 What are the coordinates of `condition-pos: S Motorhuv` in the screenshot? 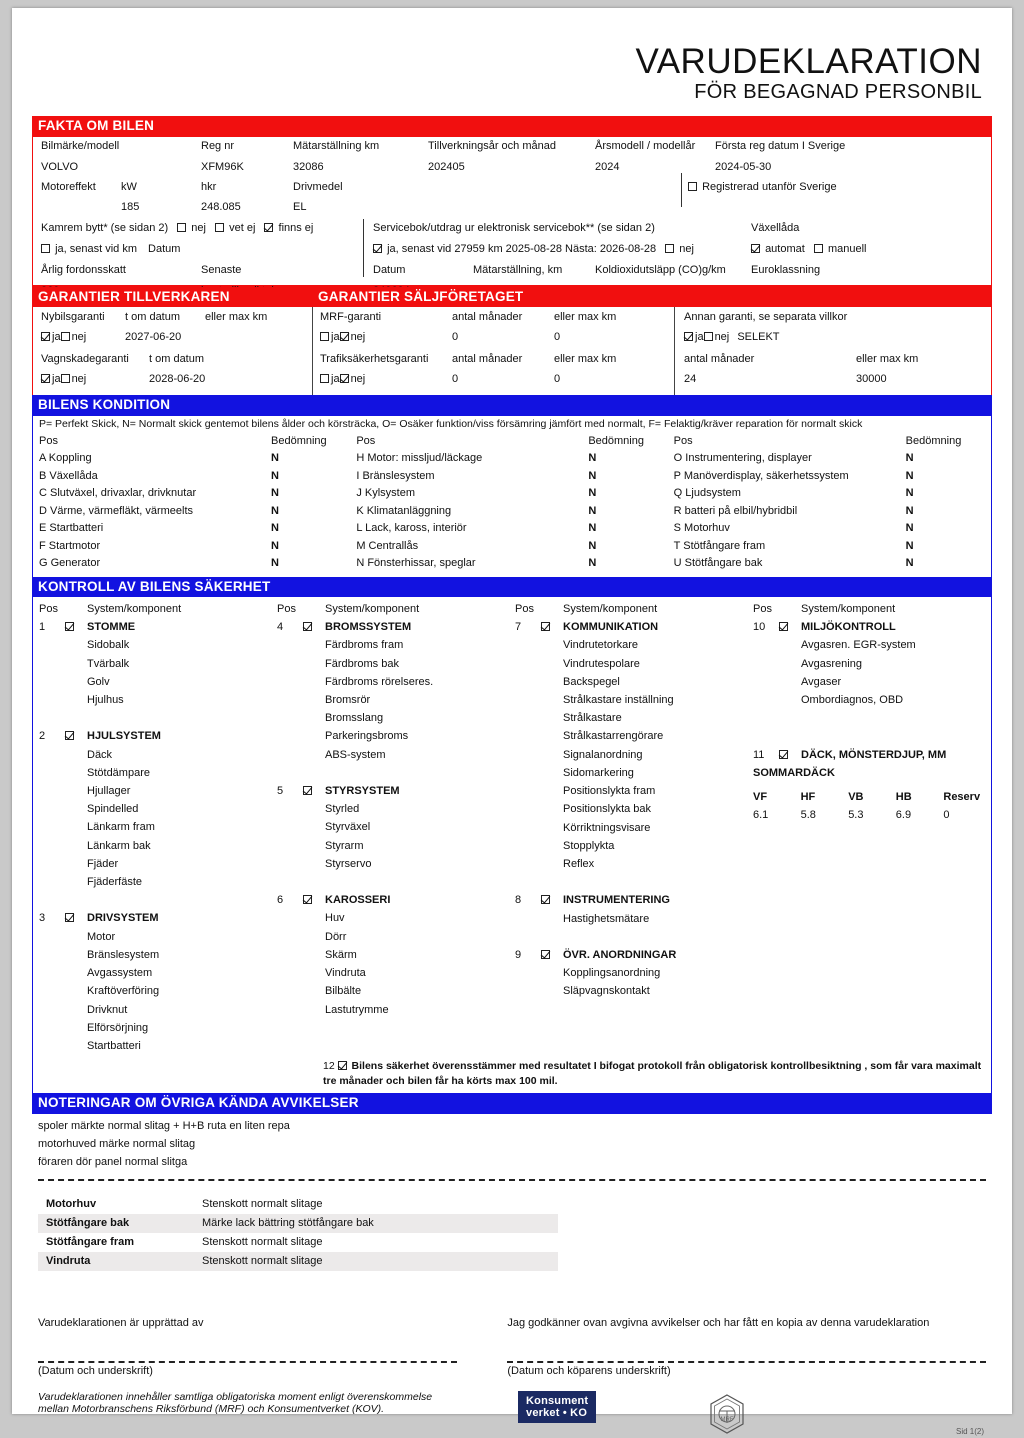 It's located at (701, 528).